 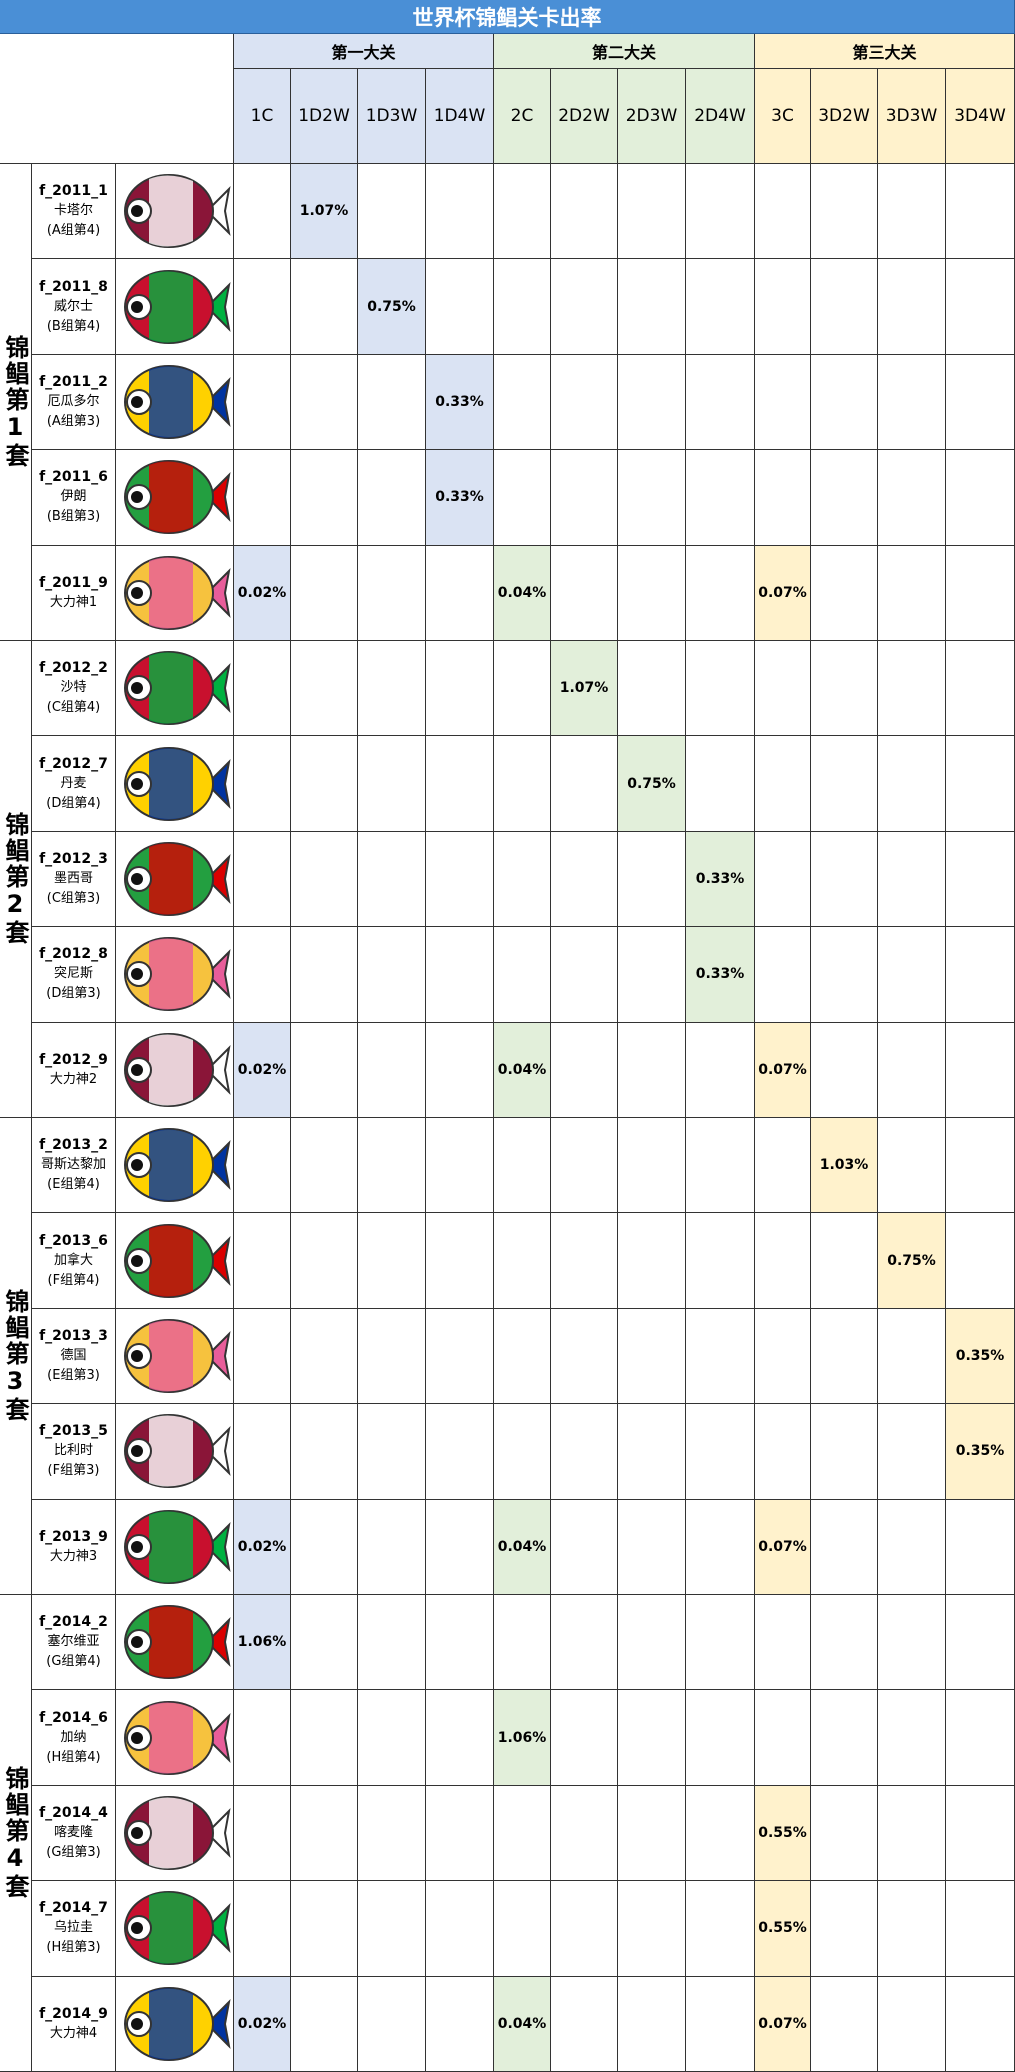 What do you see at coordinates (73, 858) in the screenshot?
I see `fish-id: f_2012_3` at bounding box center [73, 858].